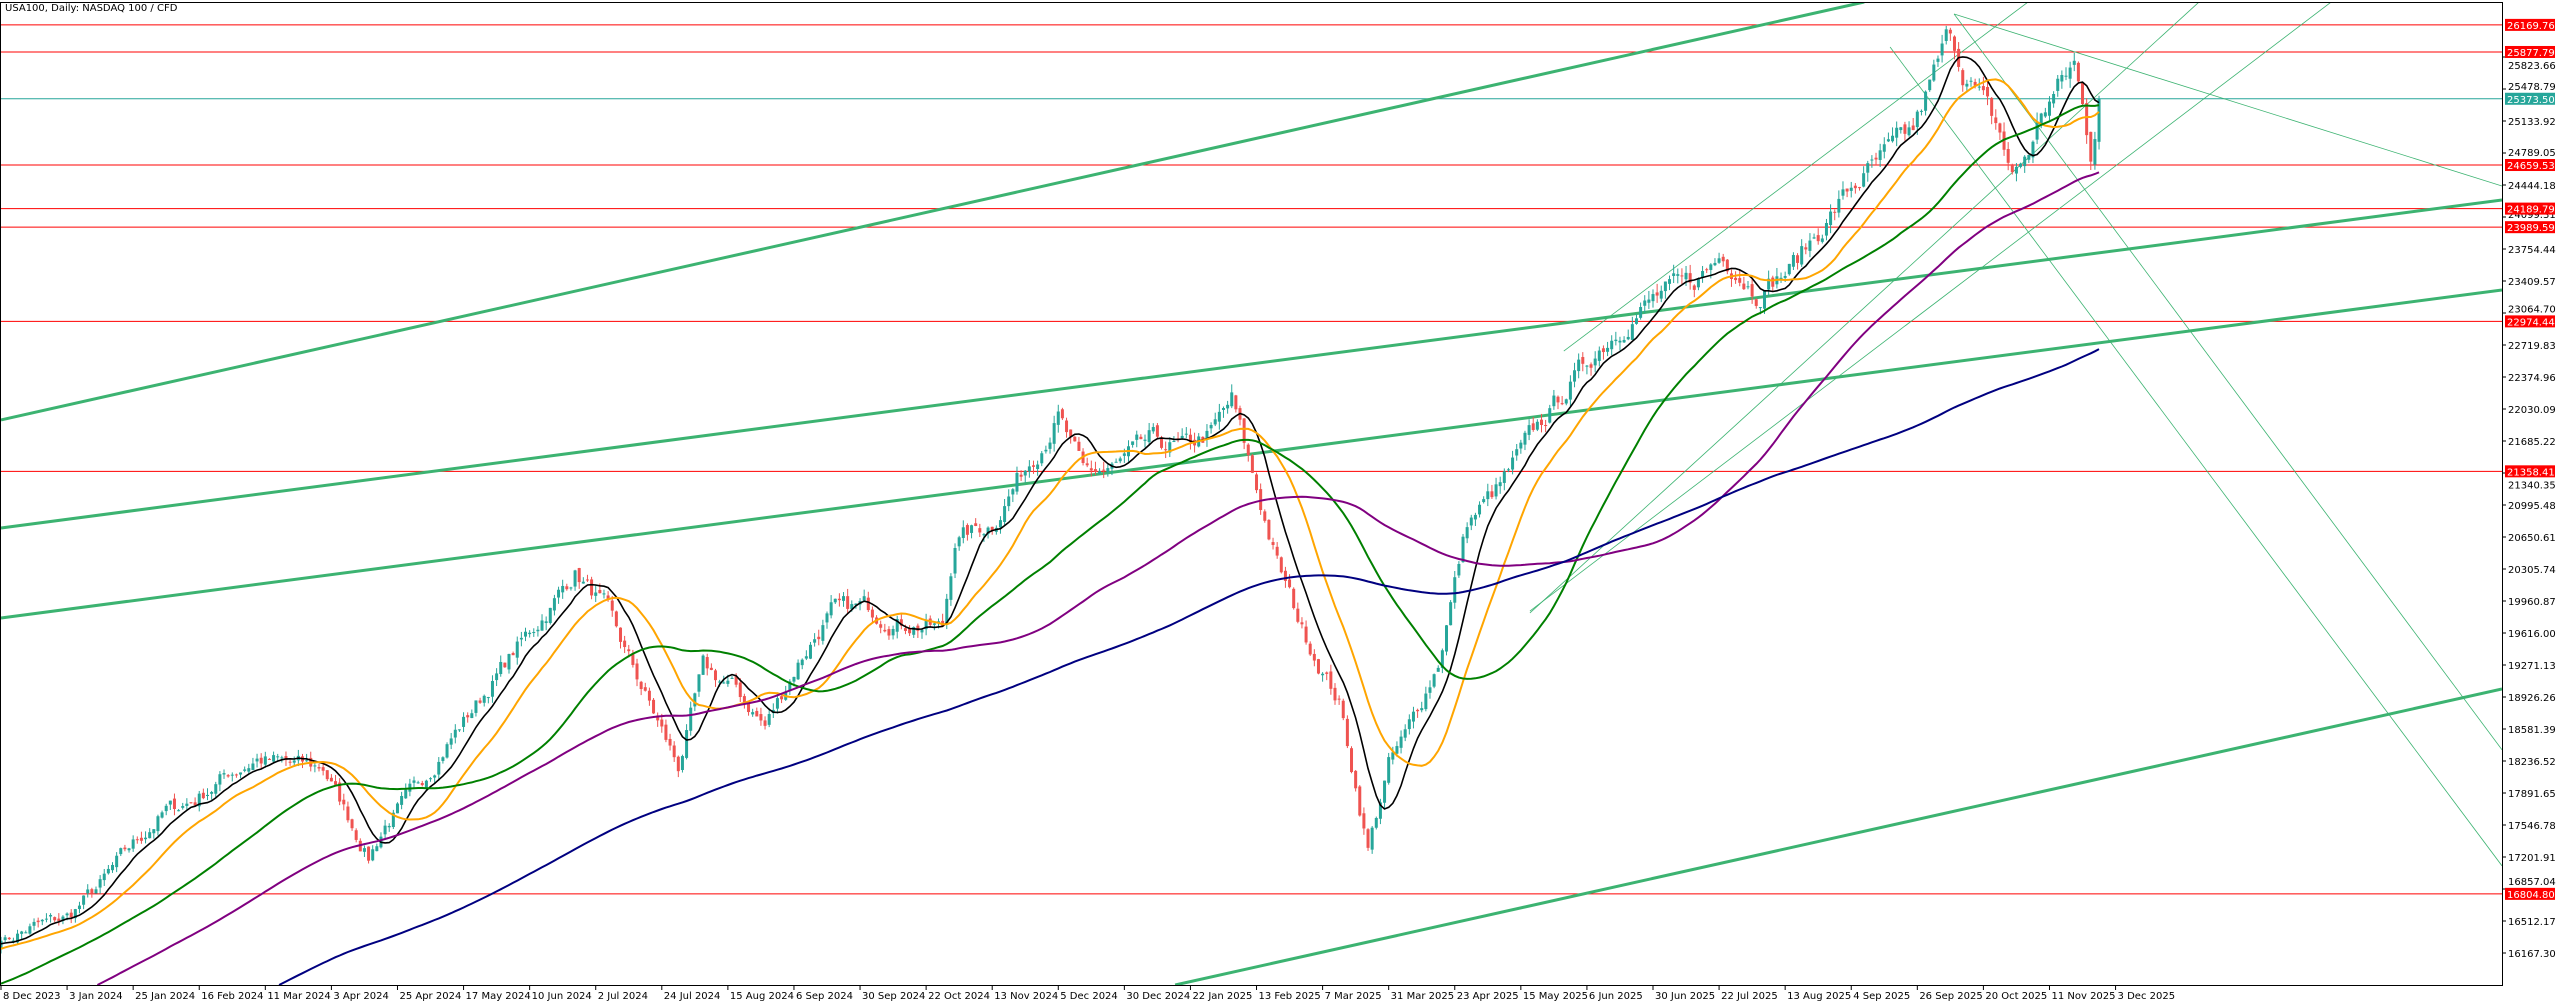 The width and height of the screenshot is (2560, 1006). Describe the element at coordinates (2016, 996) in the screenshot. I see `x-tick-label: 20 Oct 2025` at that location.